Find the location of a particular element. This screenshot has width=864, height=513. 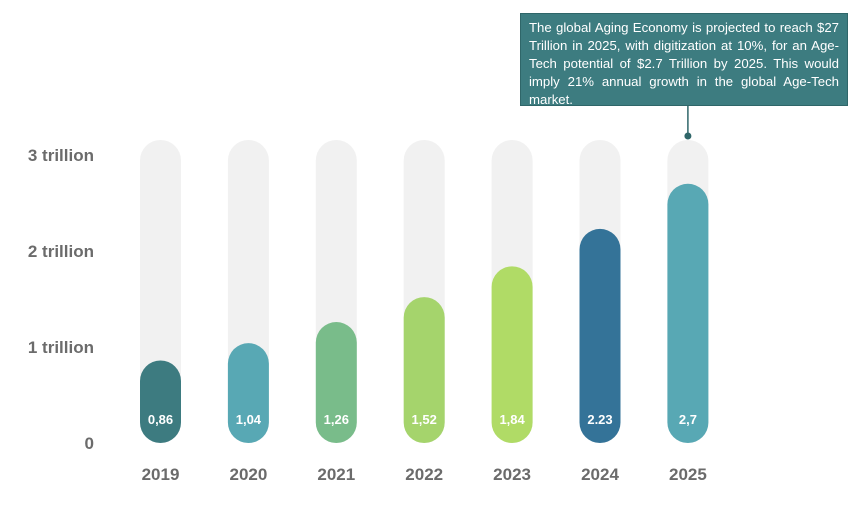

x-tick-label-2022: 2022 is located at coordinates (424, 474).